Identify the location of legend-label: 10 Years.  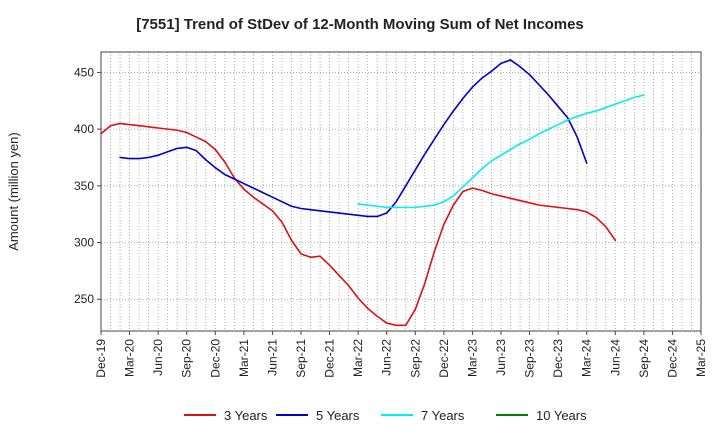
(561, 415).